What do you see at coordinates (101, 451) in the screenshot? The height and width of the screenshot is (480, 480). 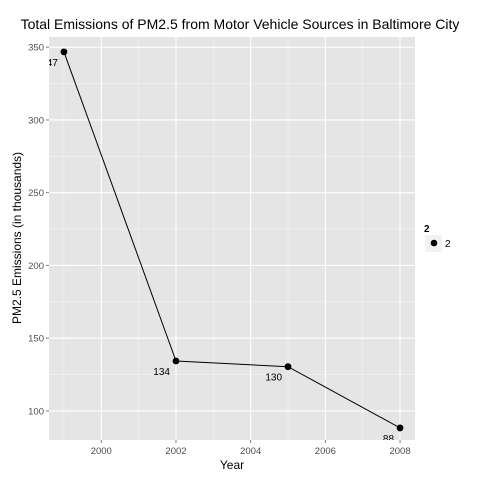 I see `x-tick-label: 2000` at bounding box center [101, 451].